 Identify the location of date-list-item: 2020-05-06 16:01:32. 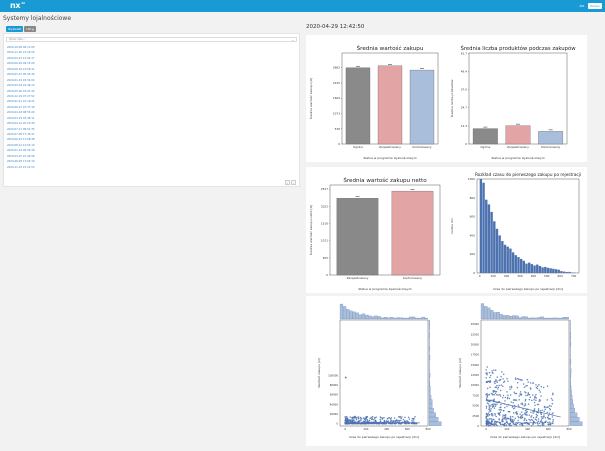
(21, 91).